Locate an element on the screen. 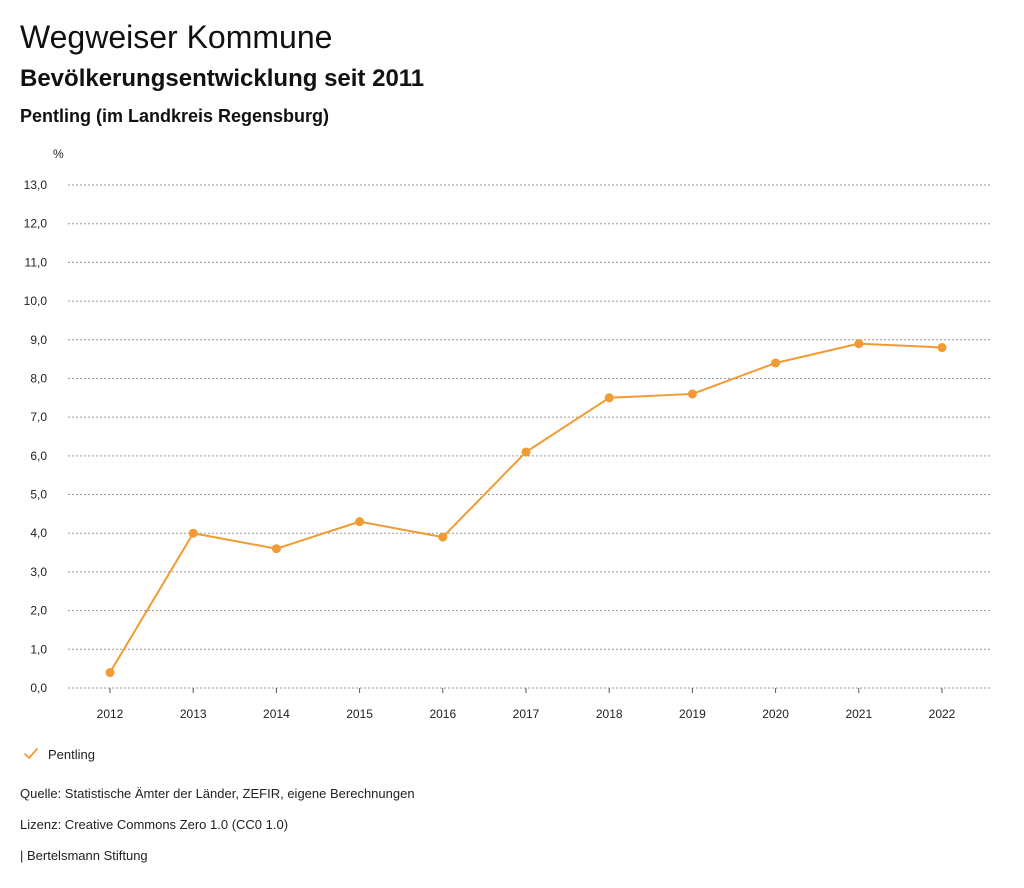 The width and height of the screenshot is (1024, 888). x-tick-label: 2016 is located at coordinates (442, 714).